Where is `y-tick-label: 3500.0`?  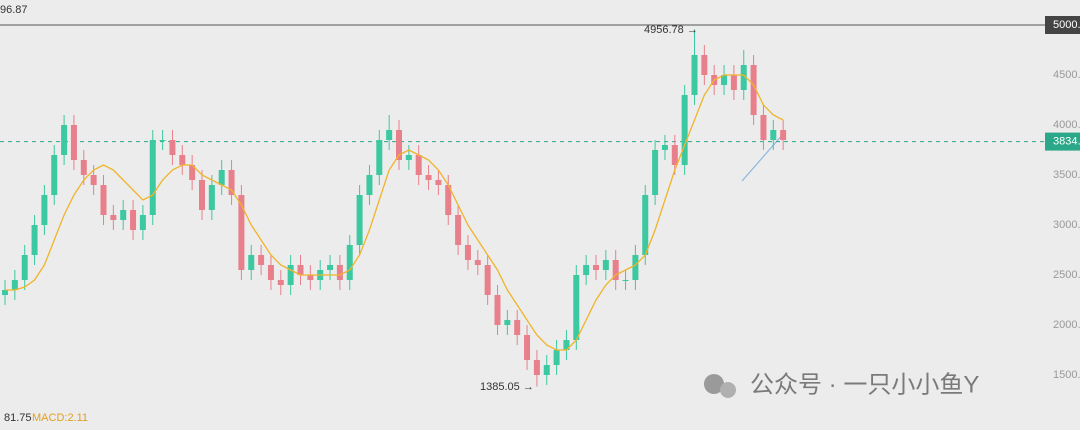 y-tick-label: 3500.0 is located at coordinates (1066, 175).